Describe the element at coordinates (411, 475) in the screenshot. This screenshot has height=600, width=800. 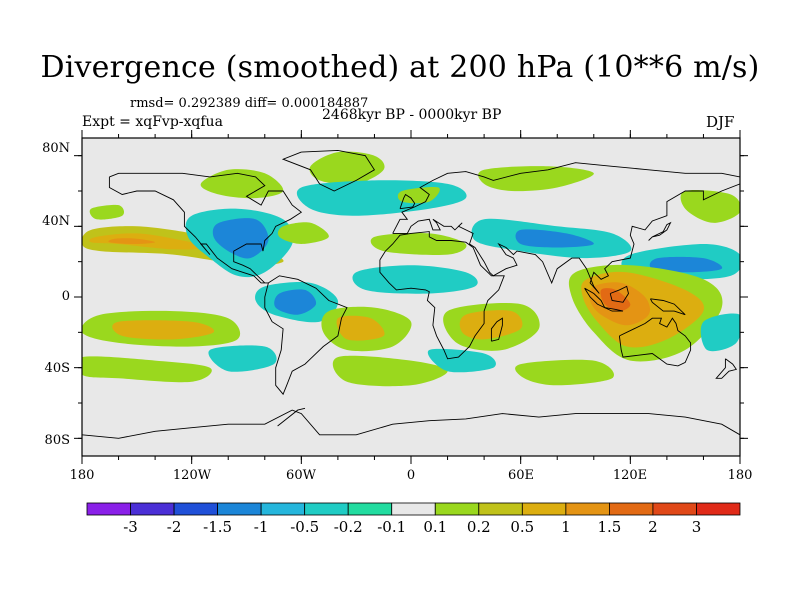
I see `lon-label-0: 0` at that location.